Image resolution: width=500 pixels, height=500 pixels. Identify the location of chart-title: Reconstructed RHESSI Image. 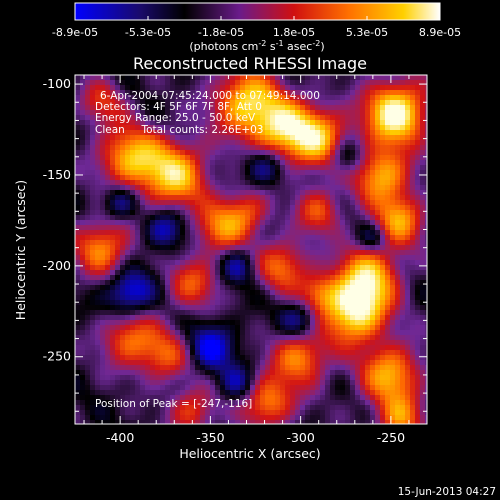
(250, 63).